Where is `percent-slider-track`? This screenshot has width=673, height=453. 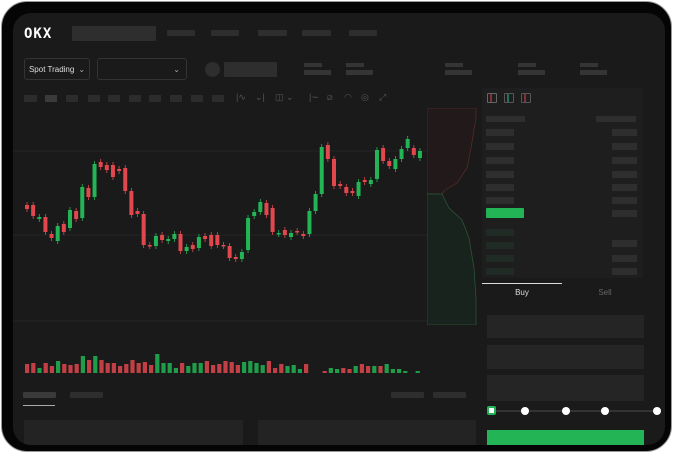
percent-slider-track is located at coordinates (575, 411).